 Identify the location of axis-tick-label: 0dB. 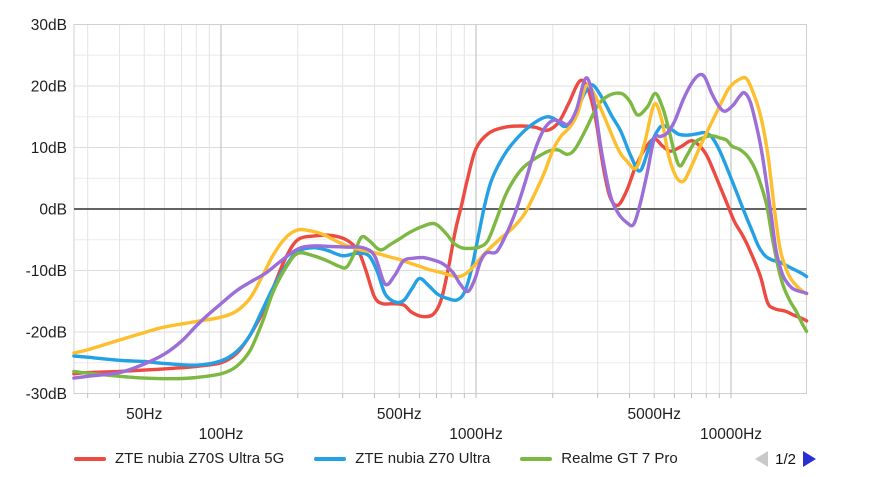
(53, 210).